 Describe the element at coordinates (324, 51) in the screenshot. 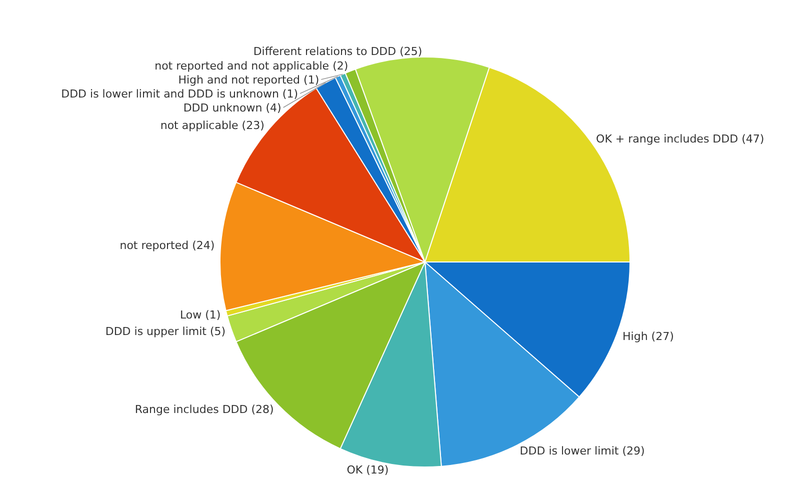

I see `slice-label: Different relations to DDD` at that location.